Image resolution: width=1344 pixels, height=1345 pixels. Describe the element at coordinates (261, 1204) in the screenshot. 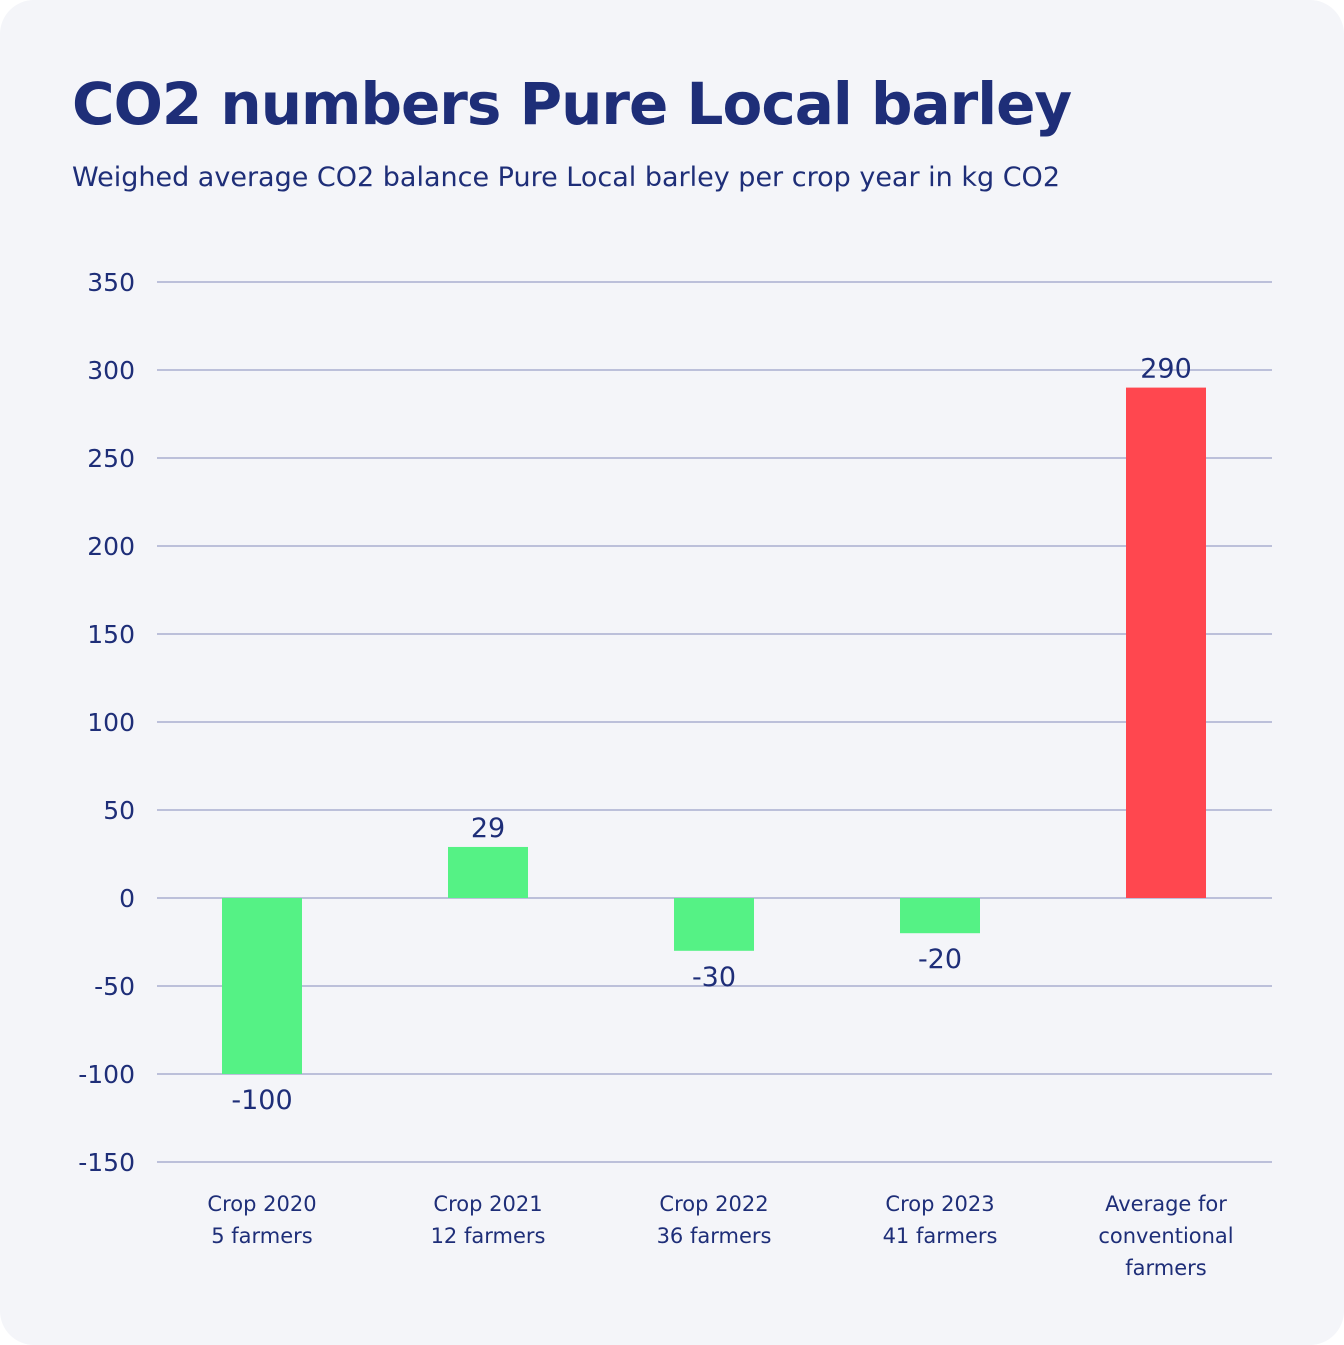

I see `x-category-label: Crop 2020` at that location.